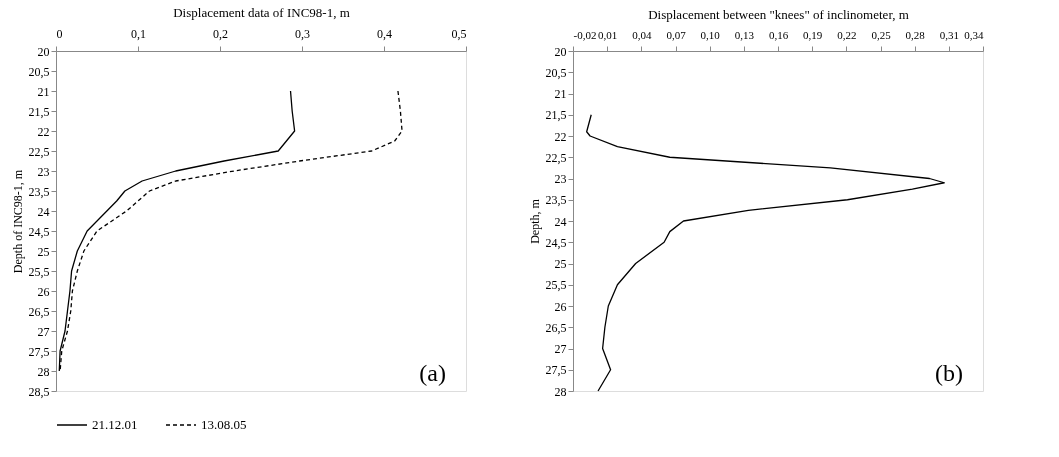 Image resolution: width=1059 pixels, height=457 pixels. I want to click on y-tick-label: 28,5, so click(39, 391).